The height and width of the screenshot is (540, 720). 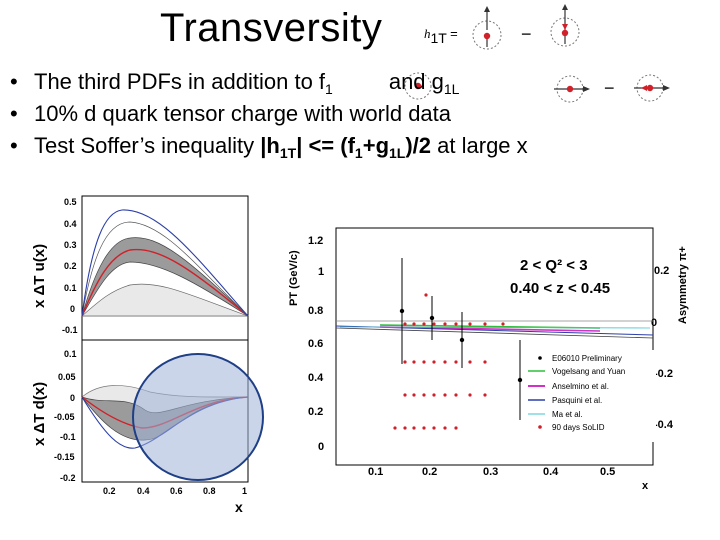 What do you see at coordinates (68, 478) in the screenshot?
I see `lower-ytick-neg0.2: -0.2` at bounding box center [68, 478].